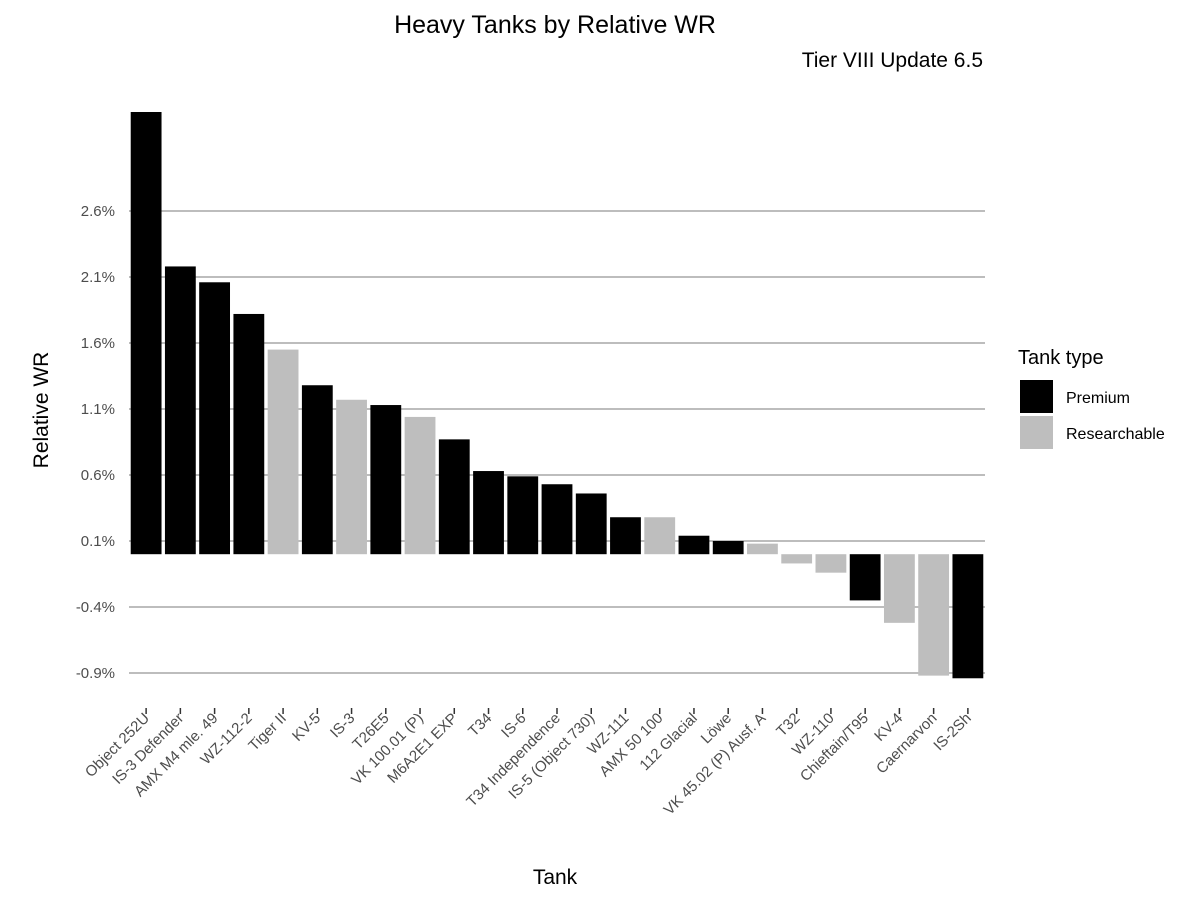  What do you see at coordinates (306, 727) in the screenshot?
I see `x-tick-label: KV-5` at bounding box center [306, 727].